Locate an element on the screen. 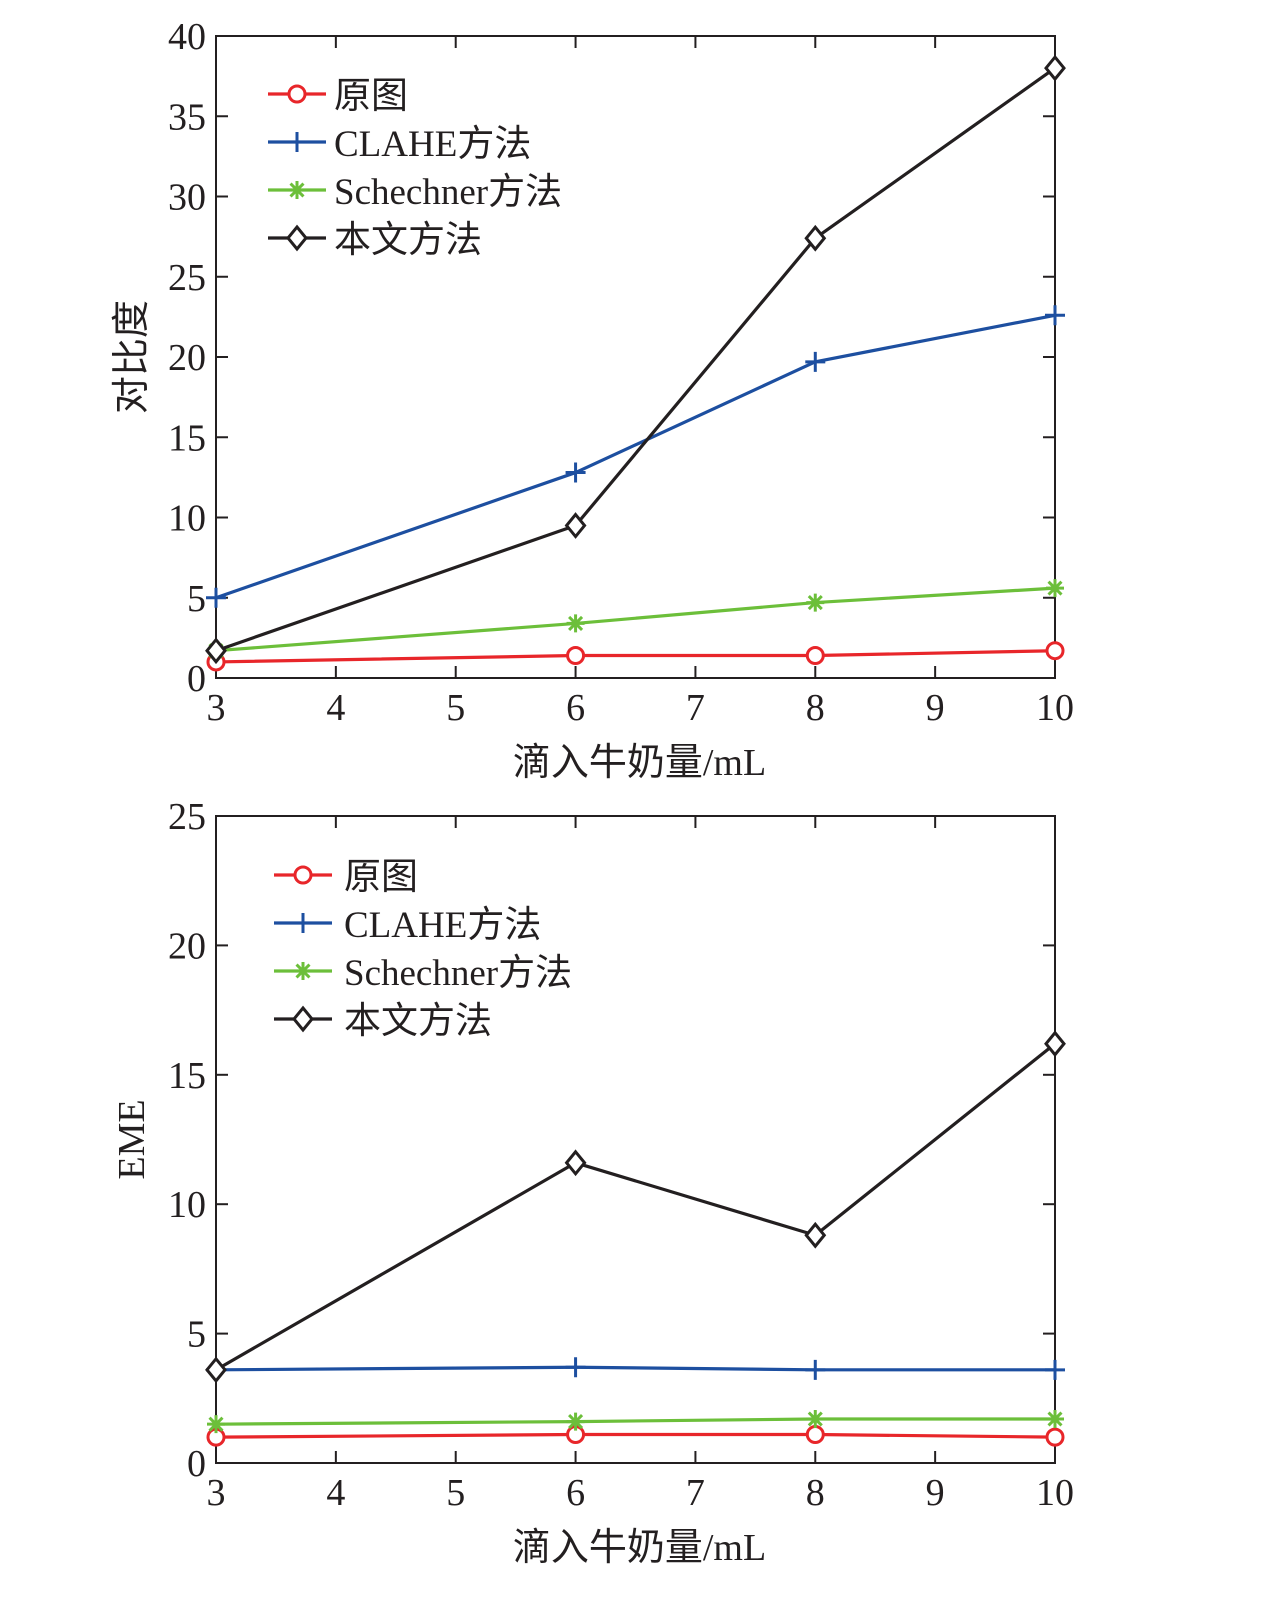 The image size is (1276, 1603). x-tick-label: 6 is located at coordinates (575, 708).